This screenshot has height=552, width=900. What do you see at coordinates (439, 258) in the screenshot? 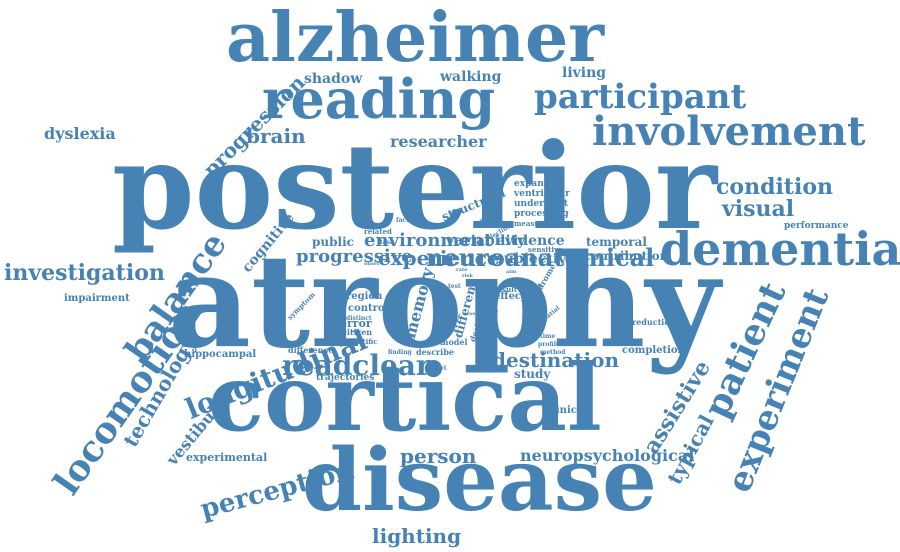
I see `word-brain: experience` at bounding box center [439, 258].